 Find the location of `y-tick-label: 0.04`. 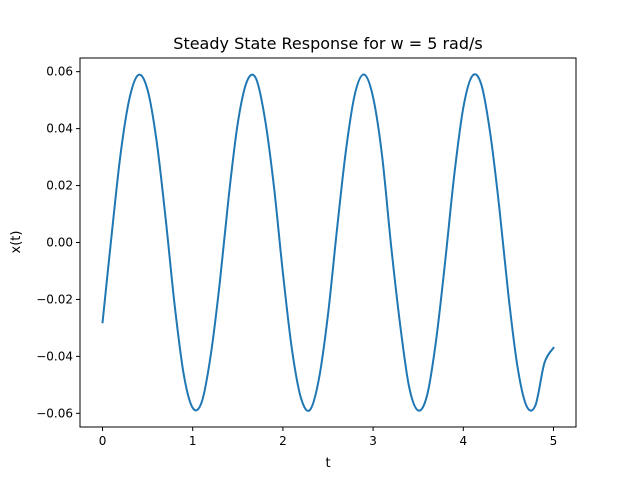

y-tick-label: 0.04 is located at coordinates (59, 129).